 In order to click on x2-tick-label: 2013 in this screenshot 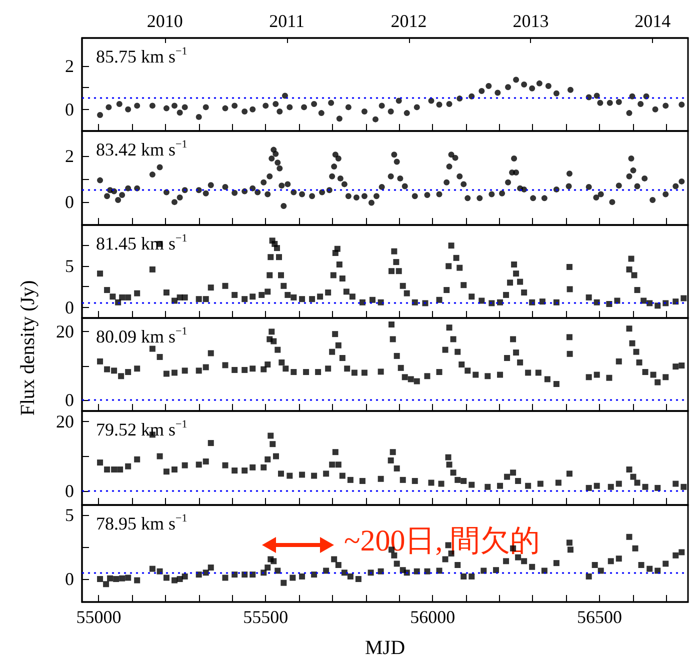, I will do `click(530, 21)`.